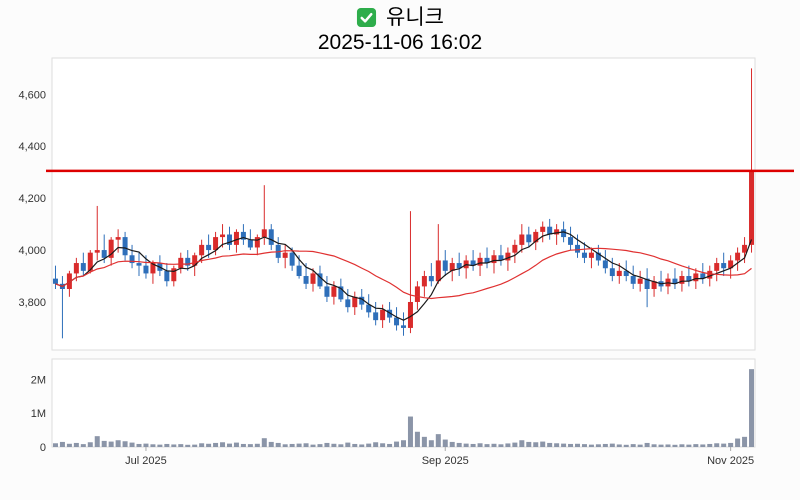 This screenshot has height=500, width=800. I want to click on volume-axis-tick-label: 0, so click(43, 448).